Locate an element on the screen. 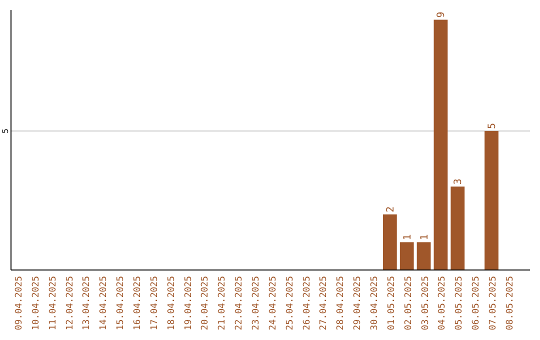 The image size is (540, 340). x-tick-label: 07.05.2025 is located at coordinates (493, 303).